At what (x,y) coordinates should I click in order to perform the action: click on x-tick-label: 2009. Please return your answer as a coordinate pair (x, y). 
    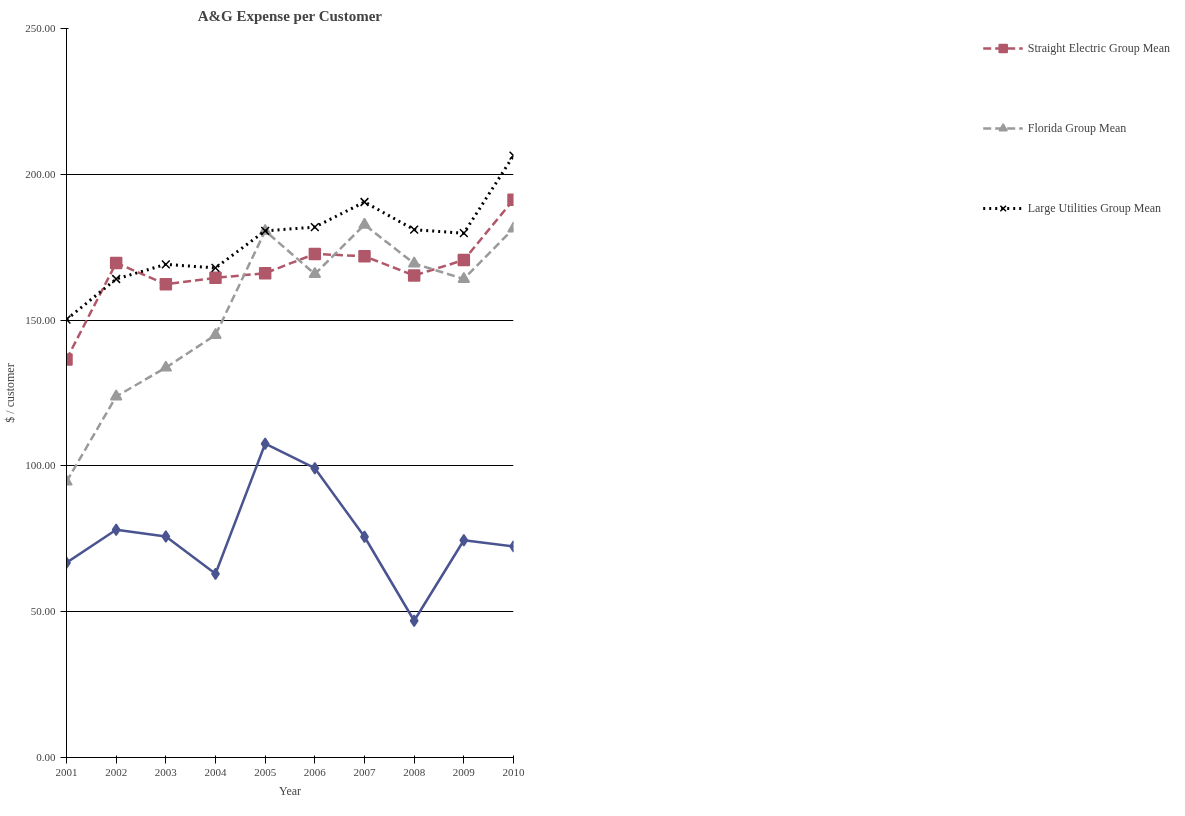
    Looking at the image, I should click on (464, 771).